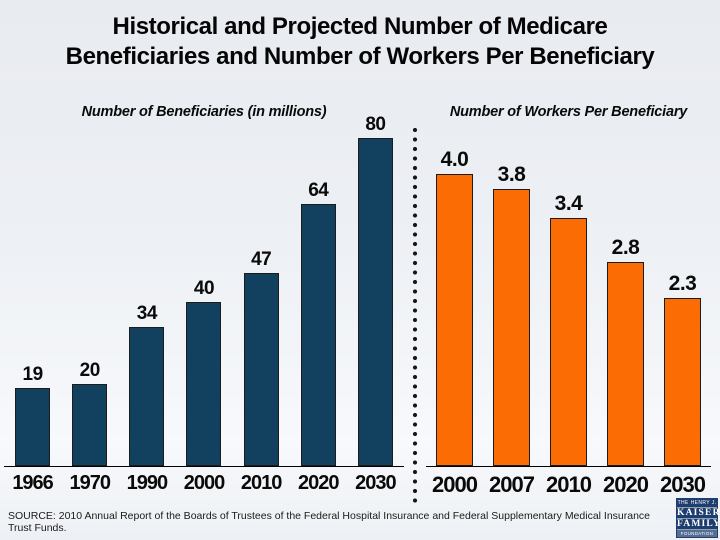 Image resolution: width=720 pixels, height=540 pixels. What do you see at coordinates (682, 283) in the screenshot?
I see `bar-value-label: 2.3` at bounding box center [682, 283].